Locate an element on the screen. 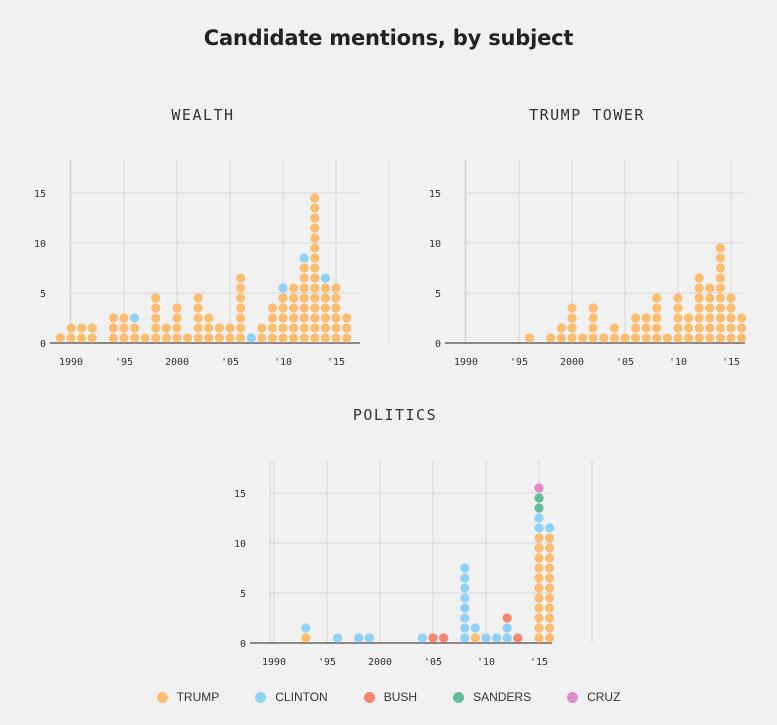 The image size is (777, 725). legend-item-clinton: CLINTON is located at coordinates (291, 697).